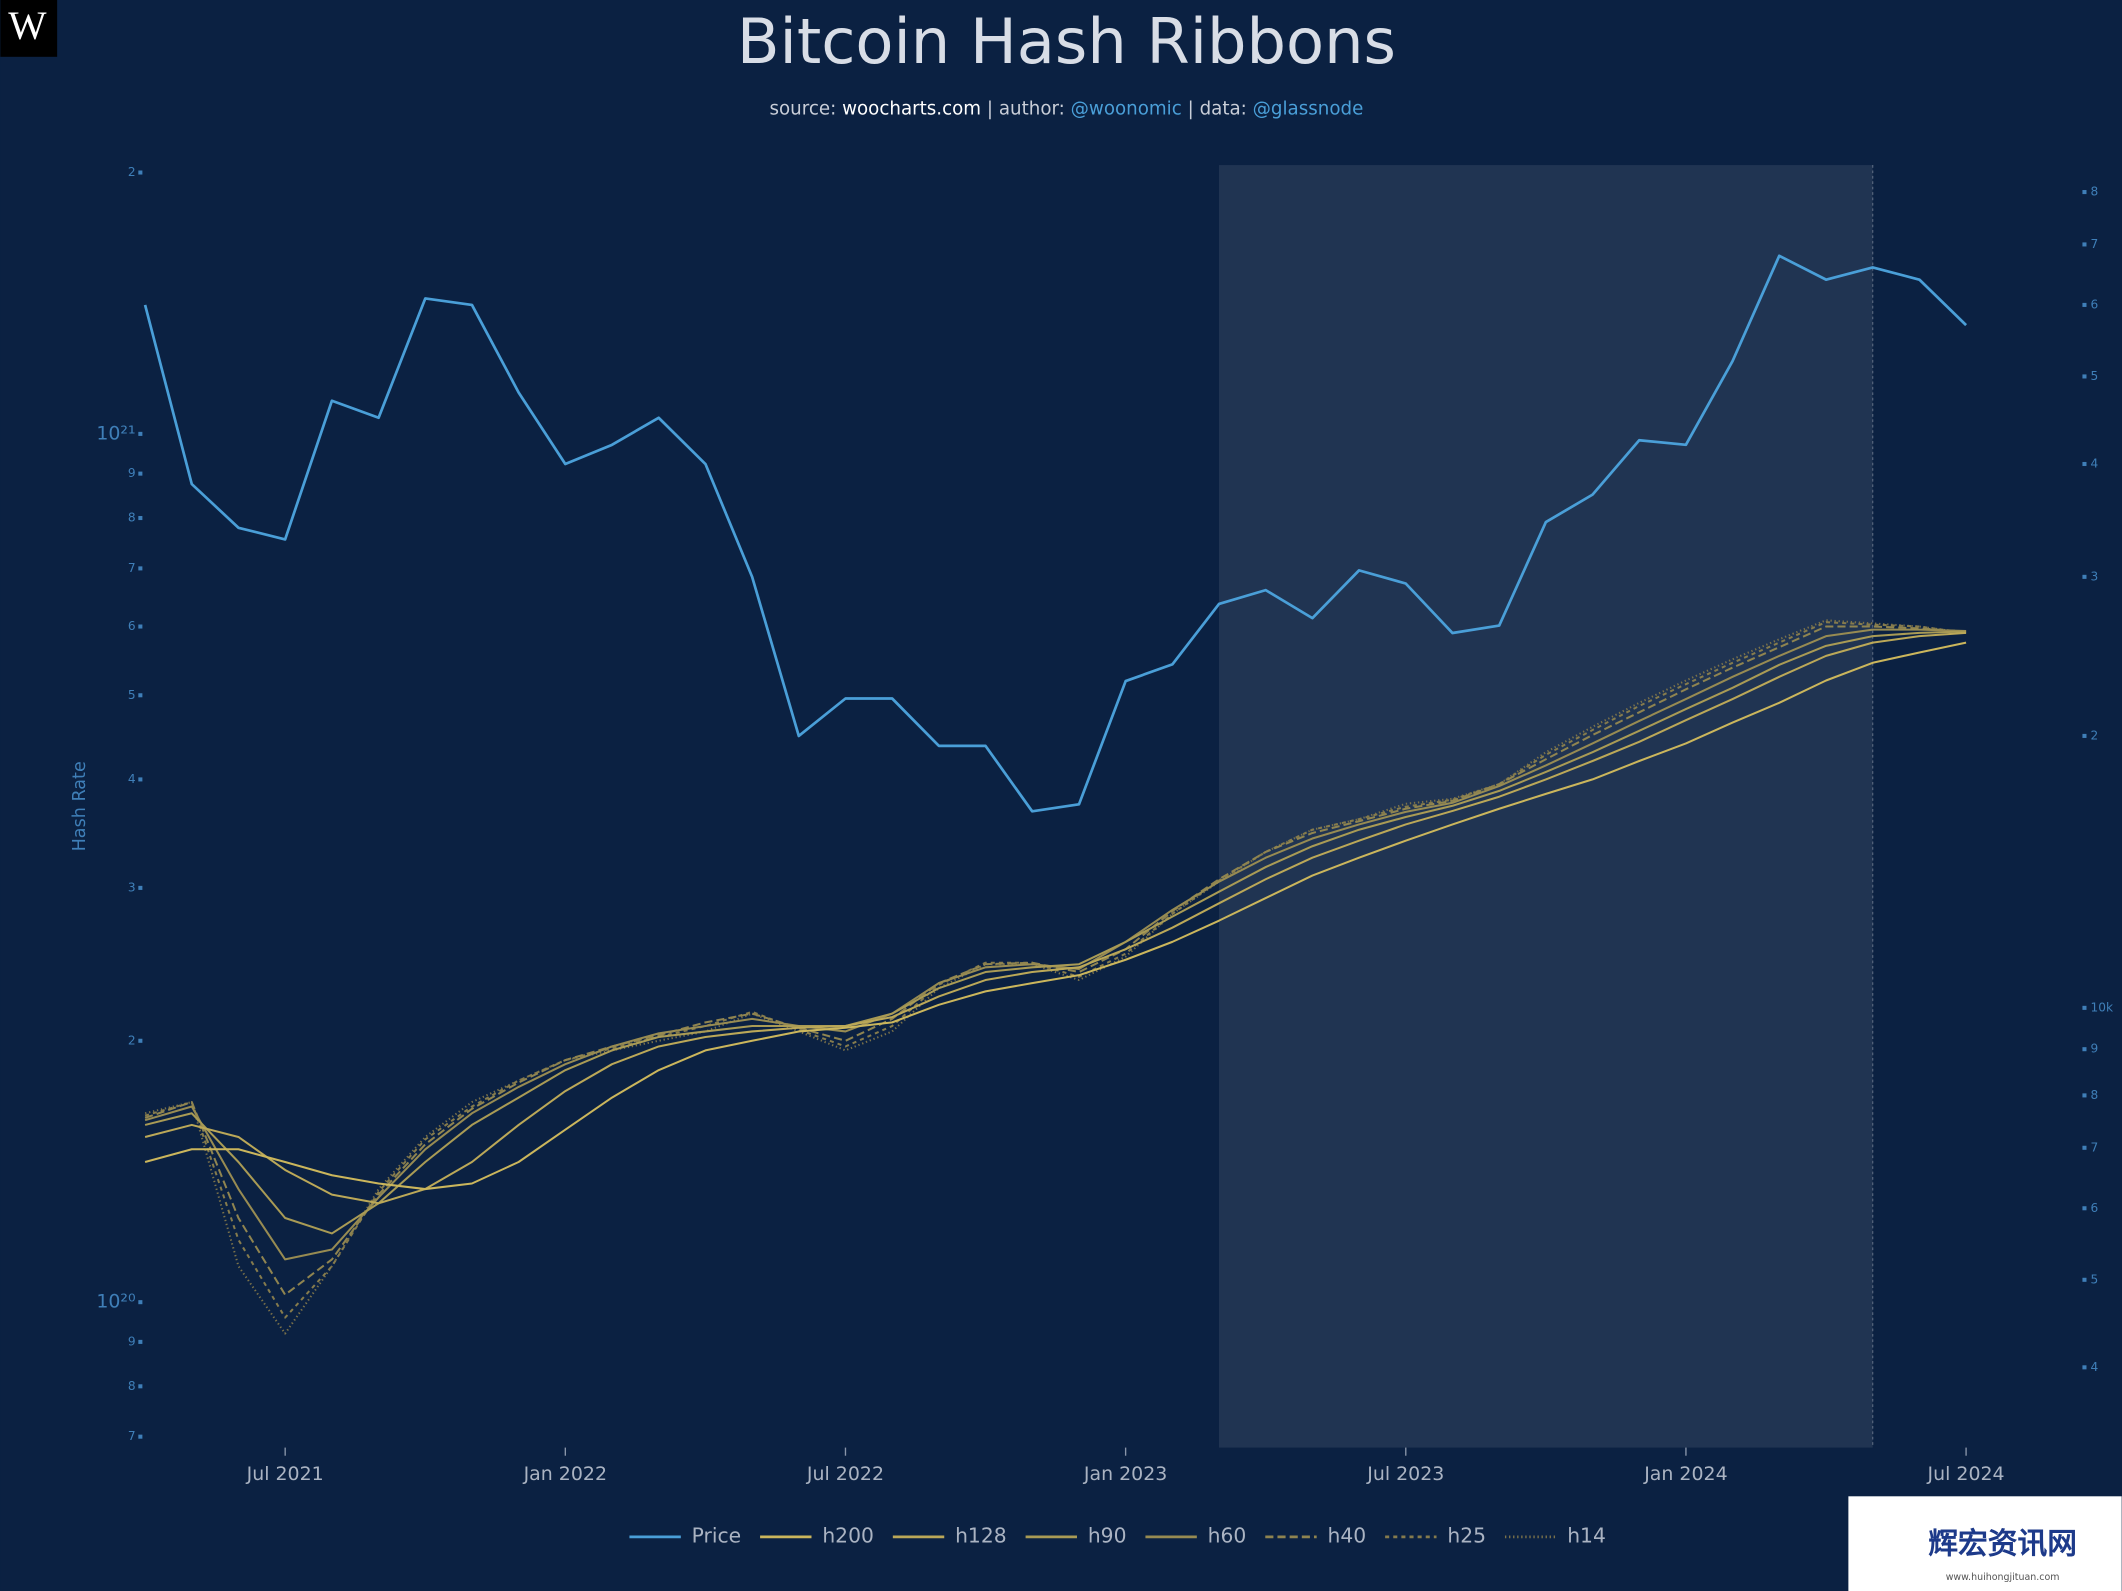 Image resolution: width=2122 pixels, height=1591 pixels. What do you see at coordinates (1032, 109) in the screenshot?
I see `subtitle-text: author:` at bounding box center [1032, 109].